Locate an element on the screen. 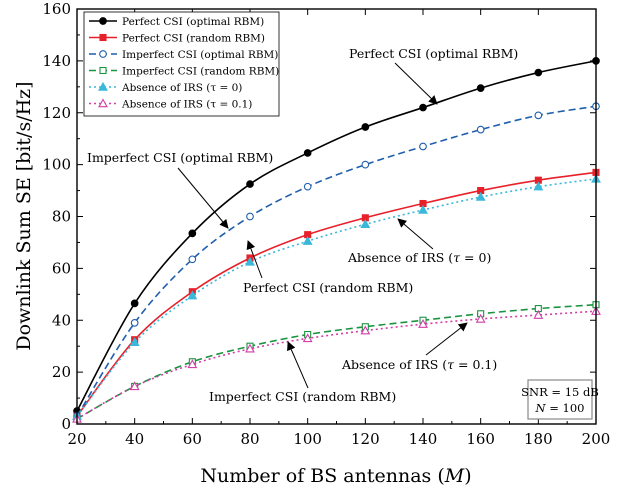 Image resolution: width=628 pixels, height=494 pixels. x-tick-label-140: 140 is located at coordinates (423, 439).